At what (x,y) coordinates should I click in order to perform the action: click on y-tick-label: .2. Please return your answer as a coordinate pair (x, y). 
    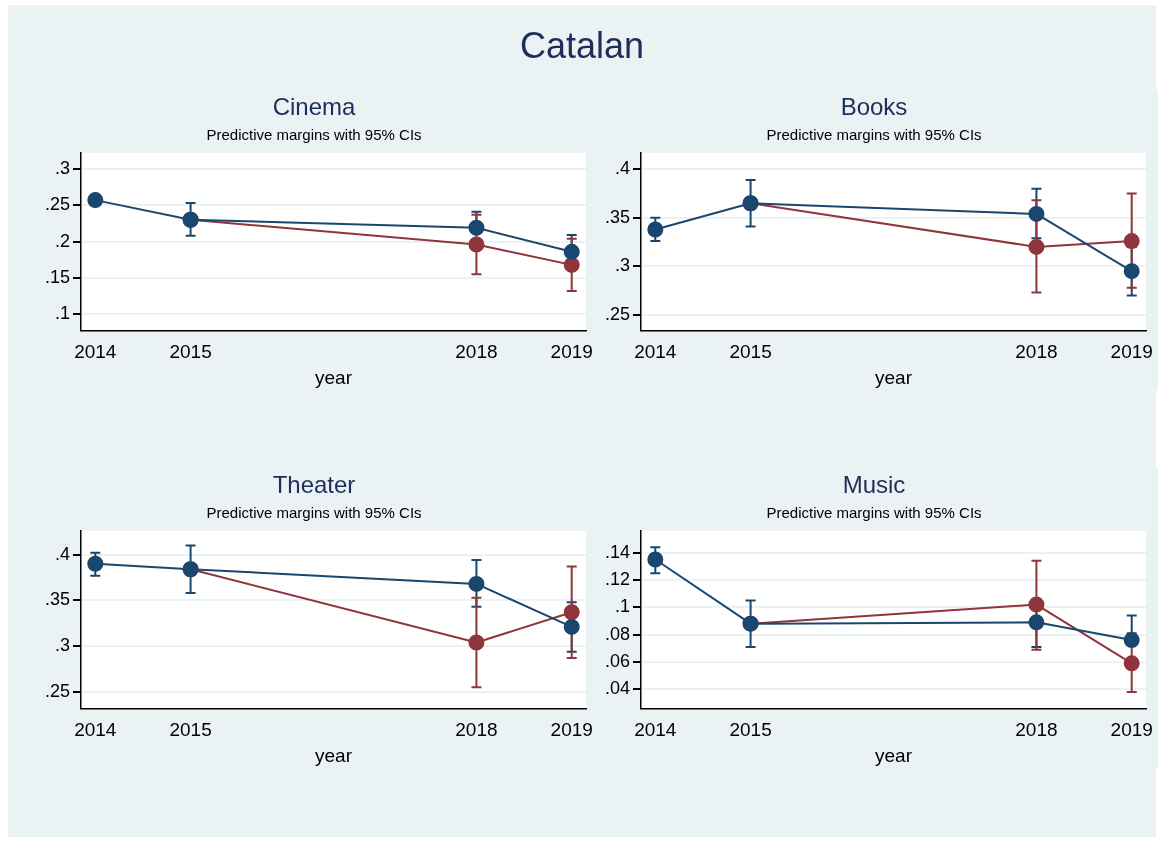
    Looking at the image, I should click on (63, 240).